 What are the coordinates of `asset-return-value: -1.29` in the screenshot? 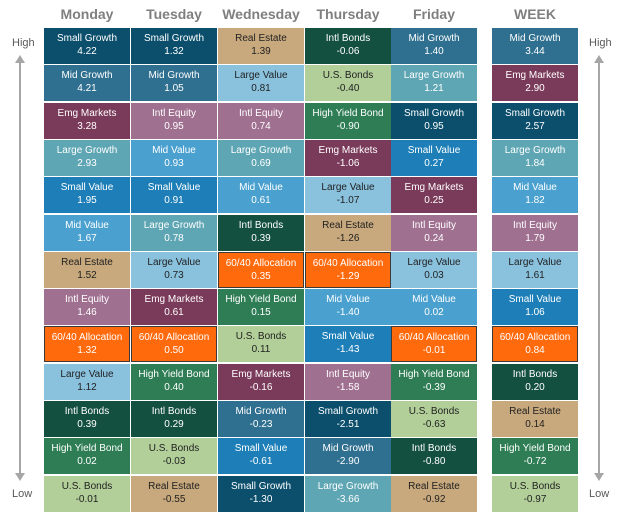 It's located at (348, 276).